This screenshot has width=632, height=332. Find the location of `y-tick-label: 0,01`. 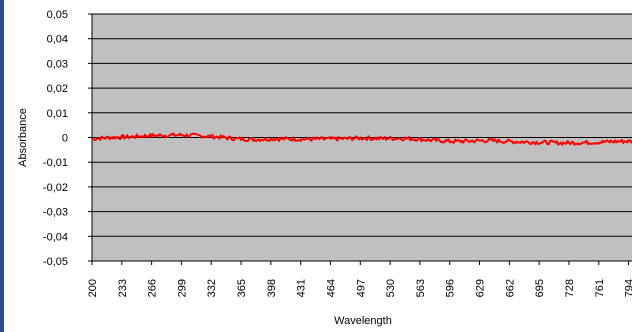

y-tick-label: 0,01 is located at coordinates (57, 114).